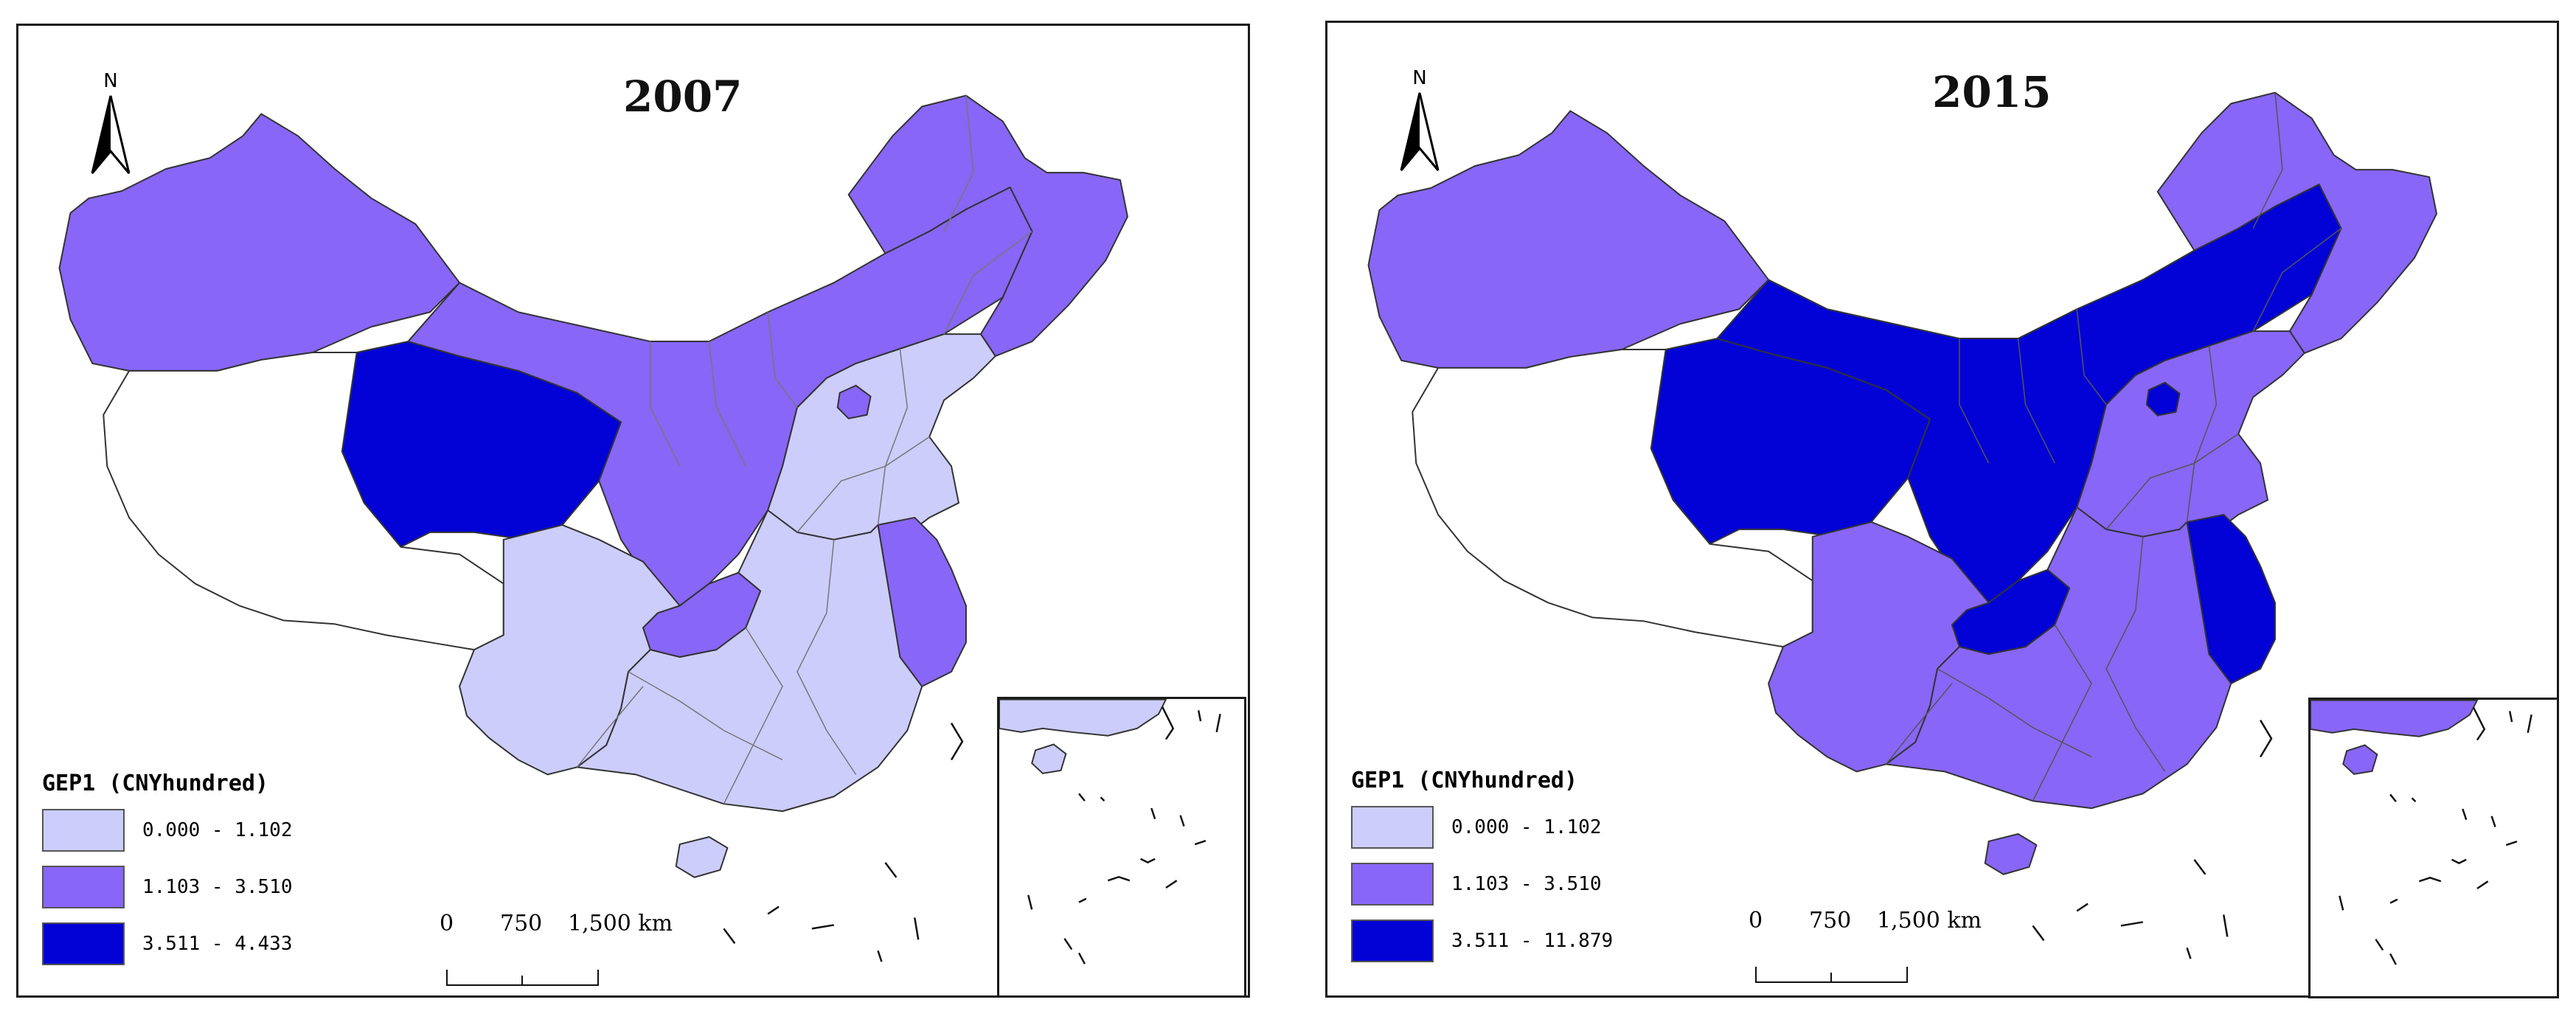 The image size is (2576, 1022). I want to click on legend-item: 3.511 - 4.433, so click(197, 944).